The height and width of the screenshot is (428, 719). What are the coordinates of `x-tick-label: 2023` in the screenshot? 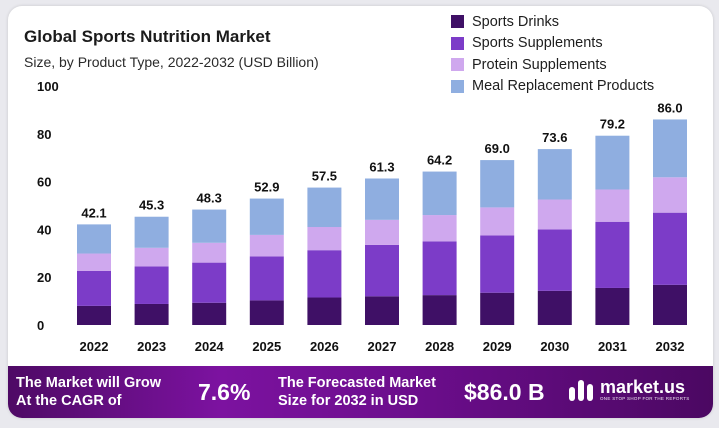 It's located at (151, 346).